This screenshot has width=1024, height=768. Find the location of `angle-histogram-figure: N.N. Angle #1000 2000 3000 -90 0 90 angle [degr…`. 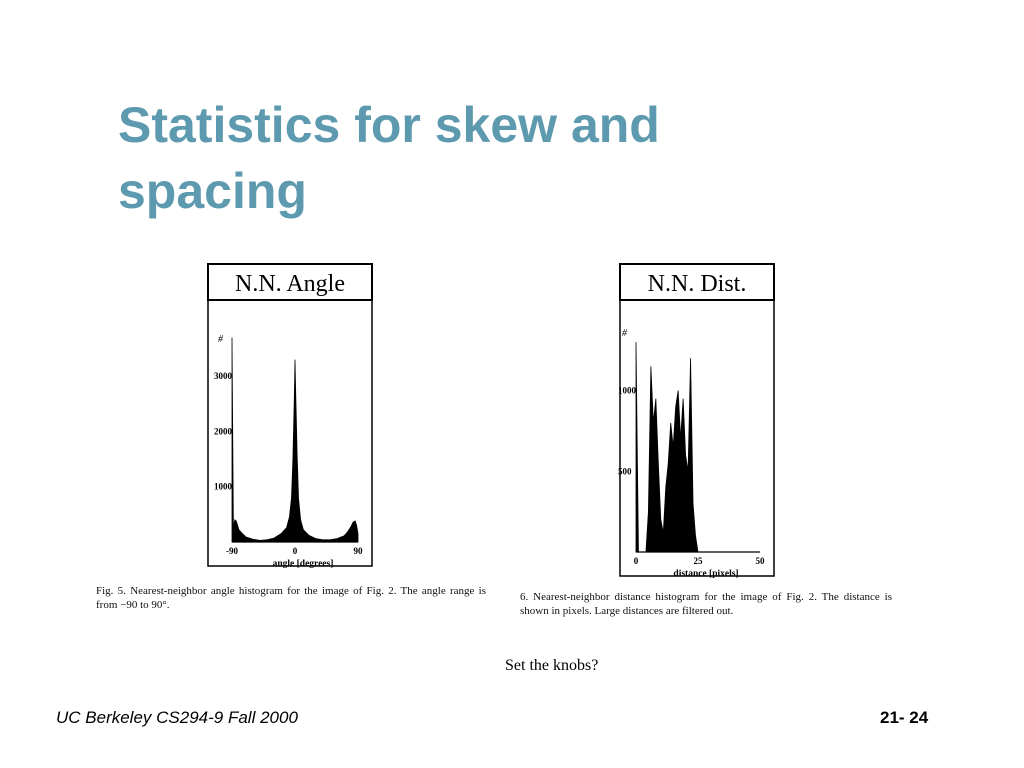

angle-histogram-figure: N.N. Angle #1000 2000 3000 -90 0 90 angle [degr… is located at coordinates (290, 419).